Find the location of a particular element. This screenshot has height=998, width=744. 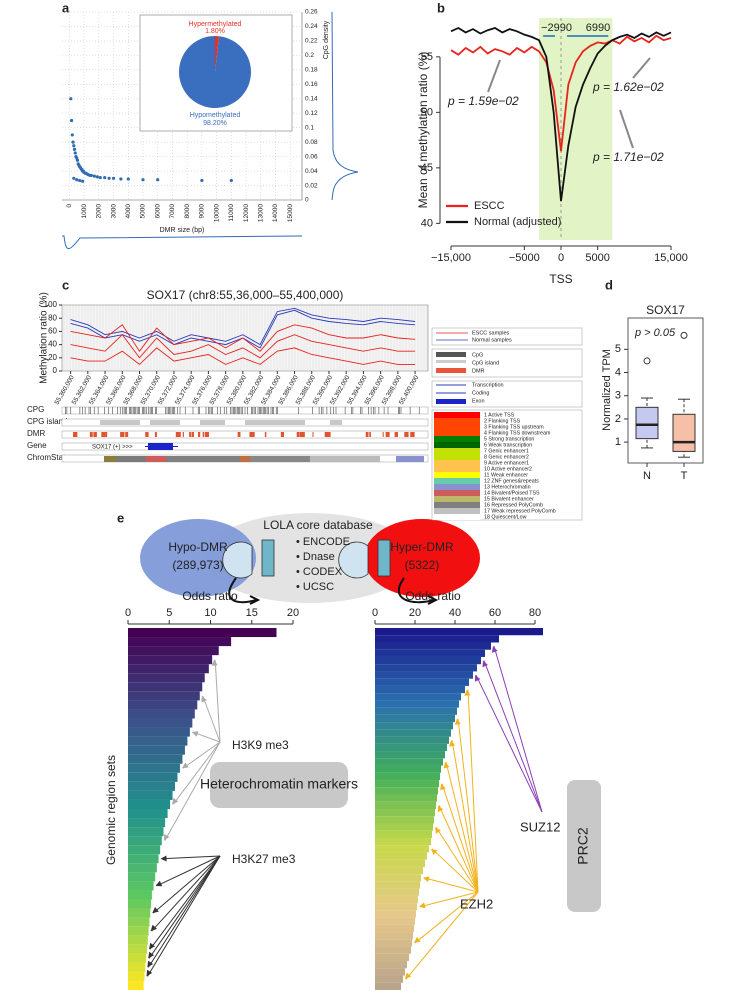

plot-frame is located at coordinates (665, 390).